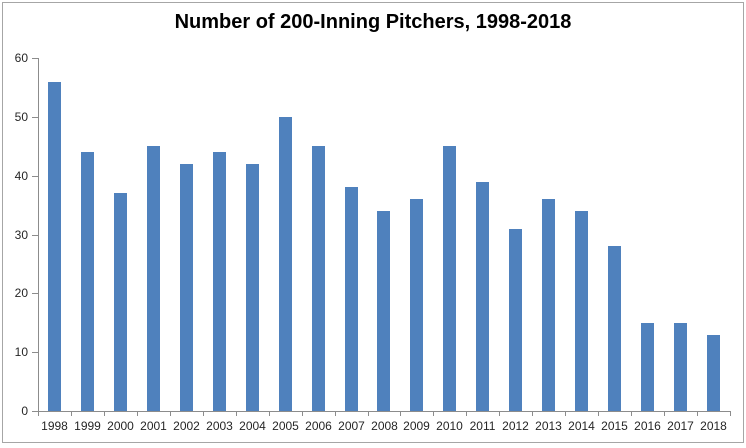  What do you see at coordinates (24, 411) in the screenshot?
I see `y-axis-tick-label: 0` at bounding box center [24, 411].